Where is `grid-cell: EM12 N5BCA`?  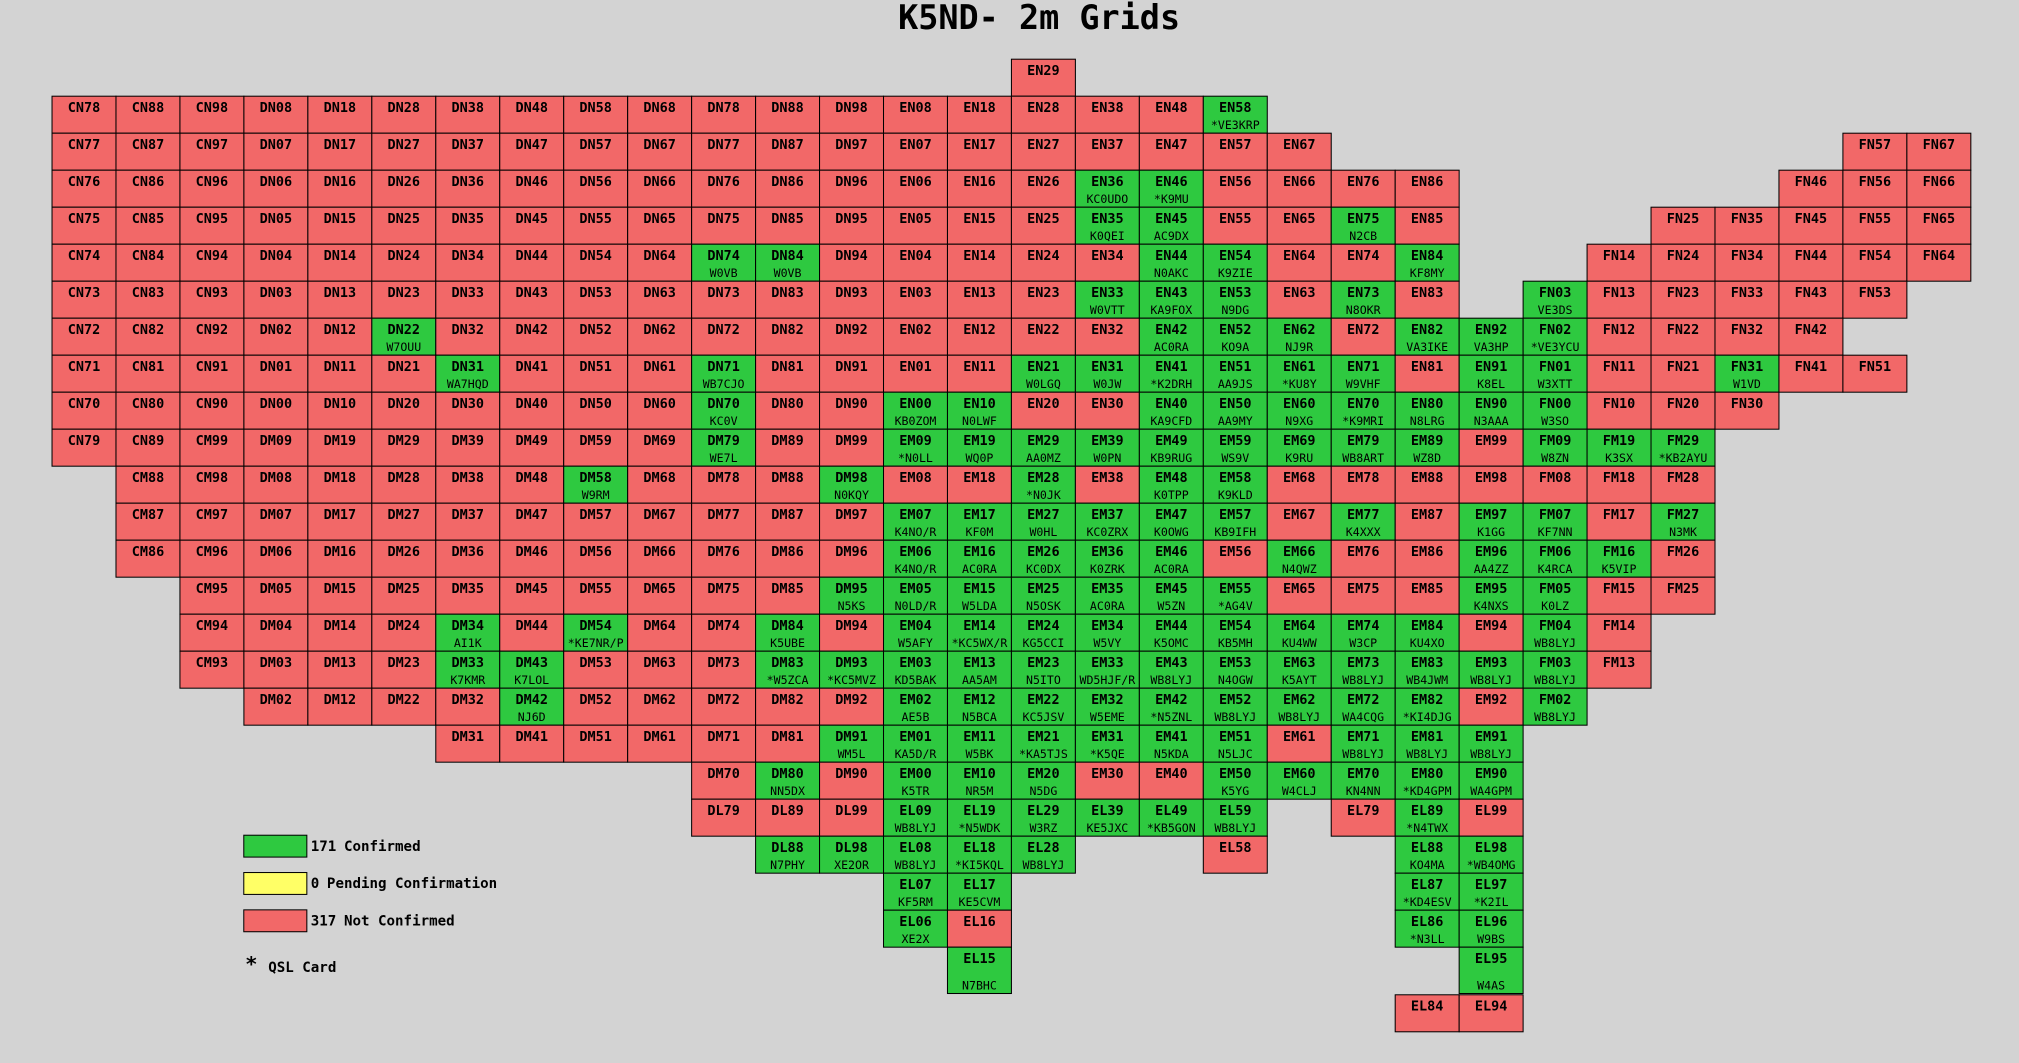 grid-cell: EM12 N5BCA is located at coordinates (979, 706).